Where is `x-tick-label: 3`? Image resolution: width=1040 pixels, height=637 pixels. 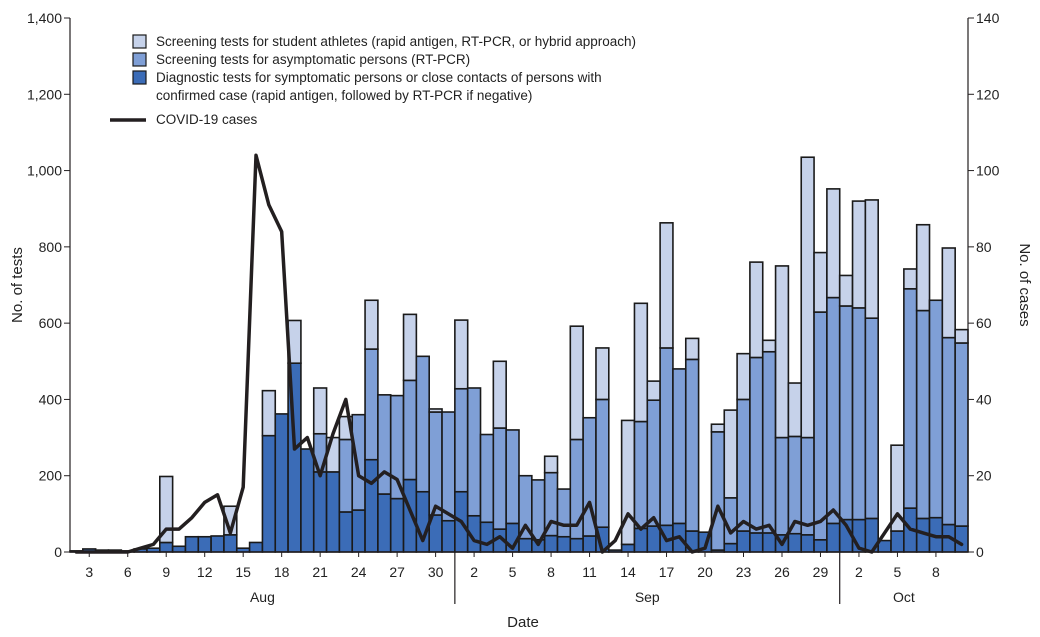
x-tick-label: 3 is located at coordinates (89, 572).